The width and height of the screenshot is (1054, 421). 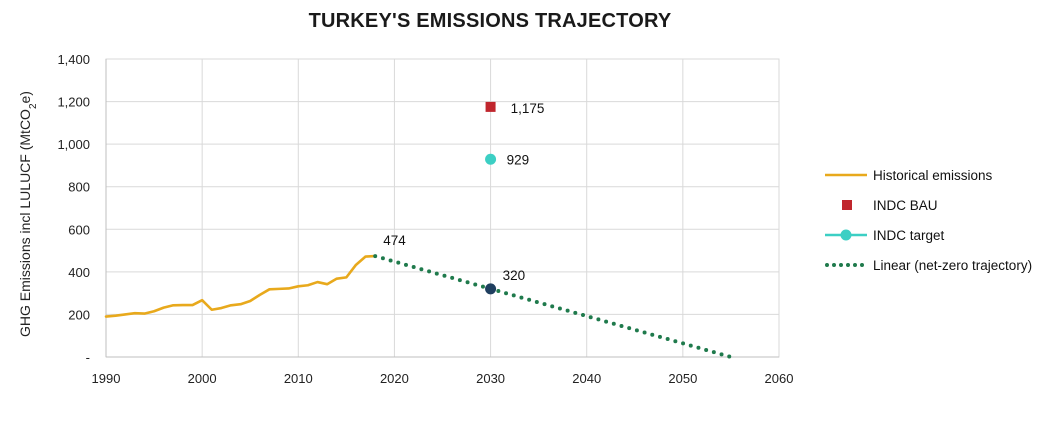 What do you see at coordinates (73, 102) in the screenshot?
I see `y-tick-label: 1,200` at bounding box center [73, 102].